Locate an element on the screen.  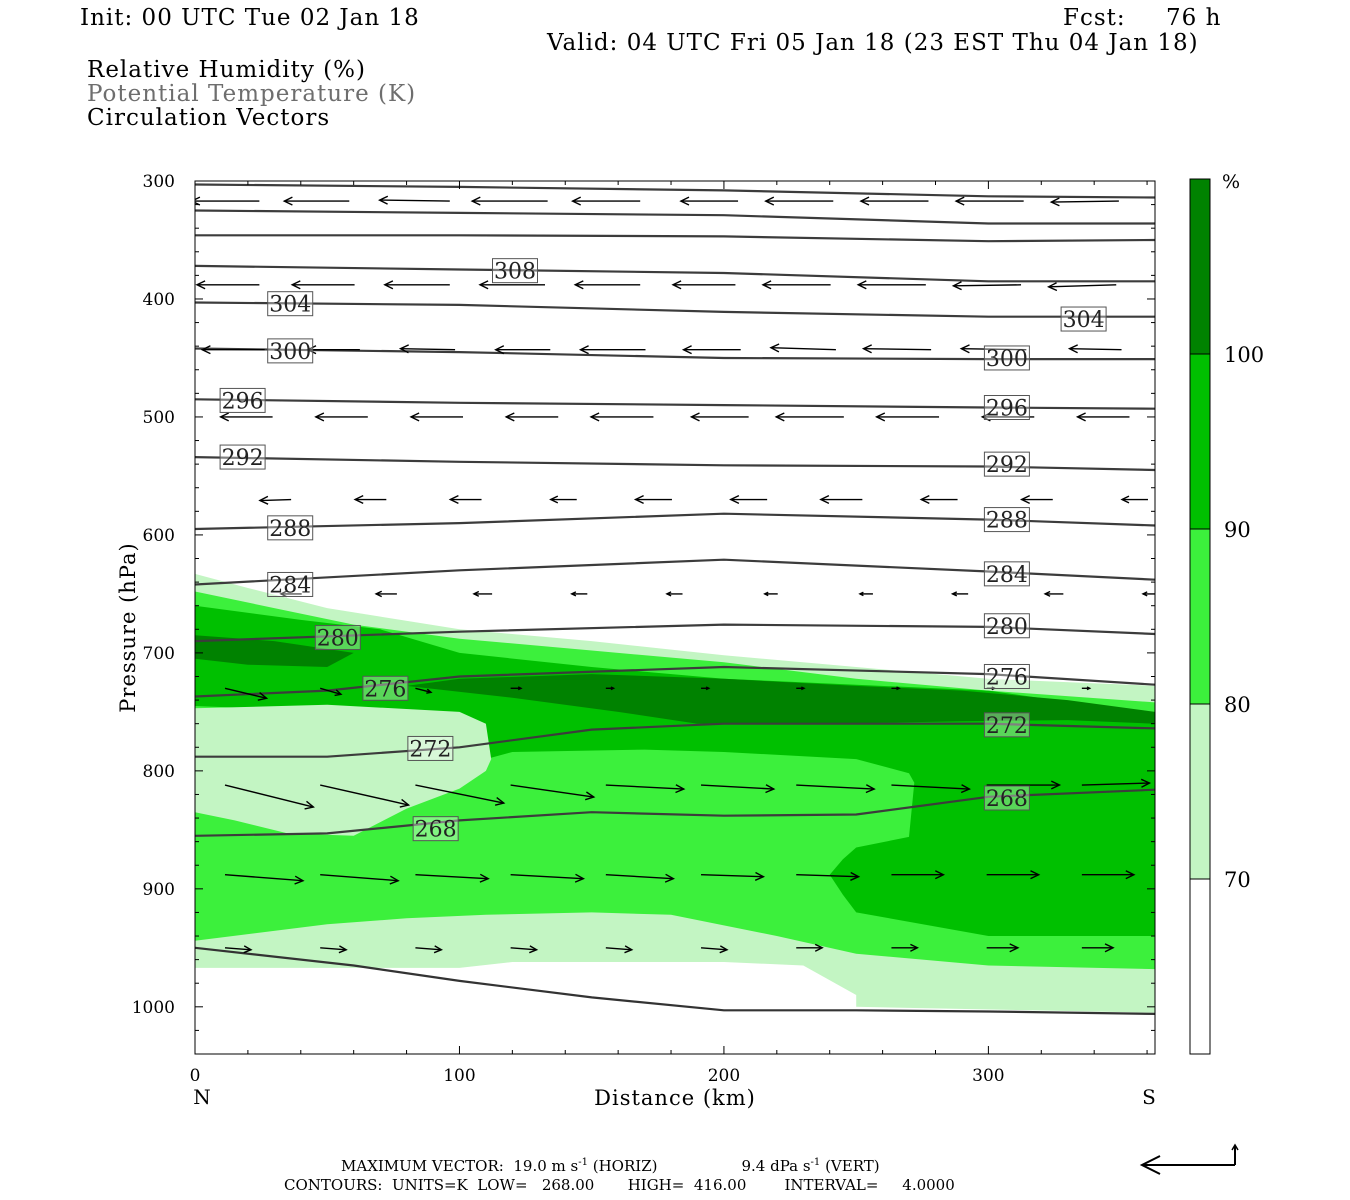
contour-label-276: 276 is located at coordinates (1007, 677).